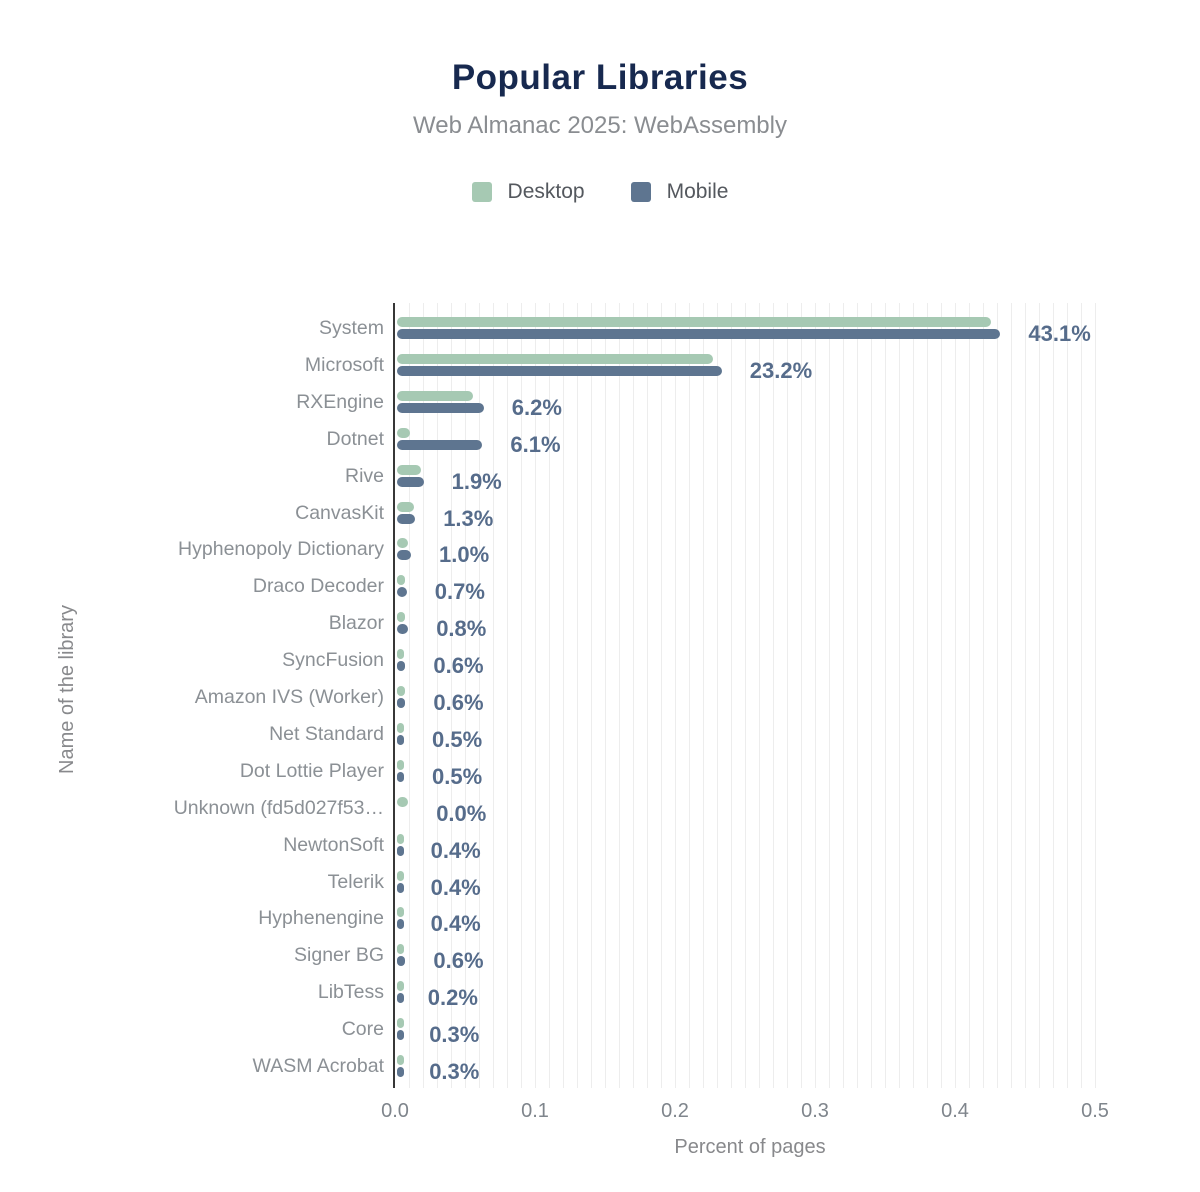 This screenshot has height=1192, width=1200. I want to click on legend-item-desktop: Desktop, so click(528, 192).